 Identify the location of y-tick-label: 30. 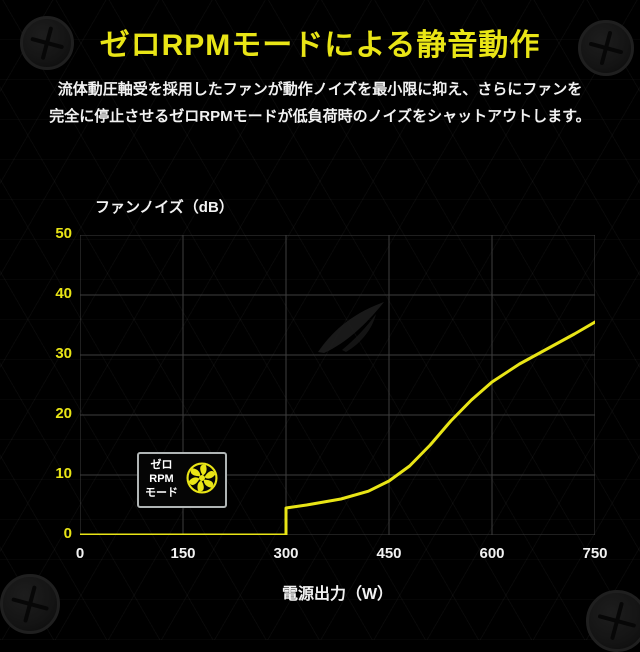
(63, 353).